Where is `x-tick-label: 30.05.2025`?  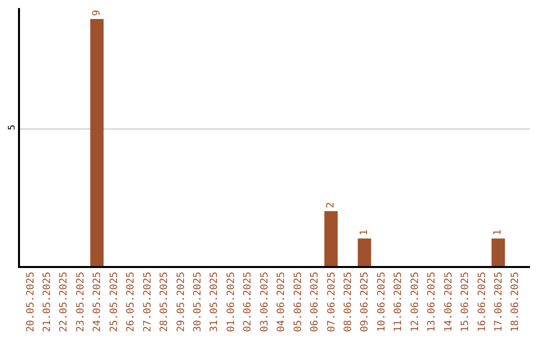
x-tick-label: 30.05.2025 is located at coordinates (198, 302).